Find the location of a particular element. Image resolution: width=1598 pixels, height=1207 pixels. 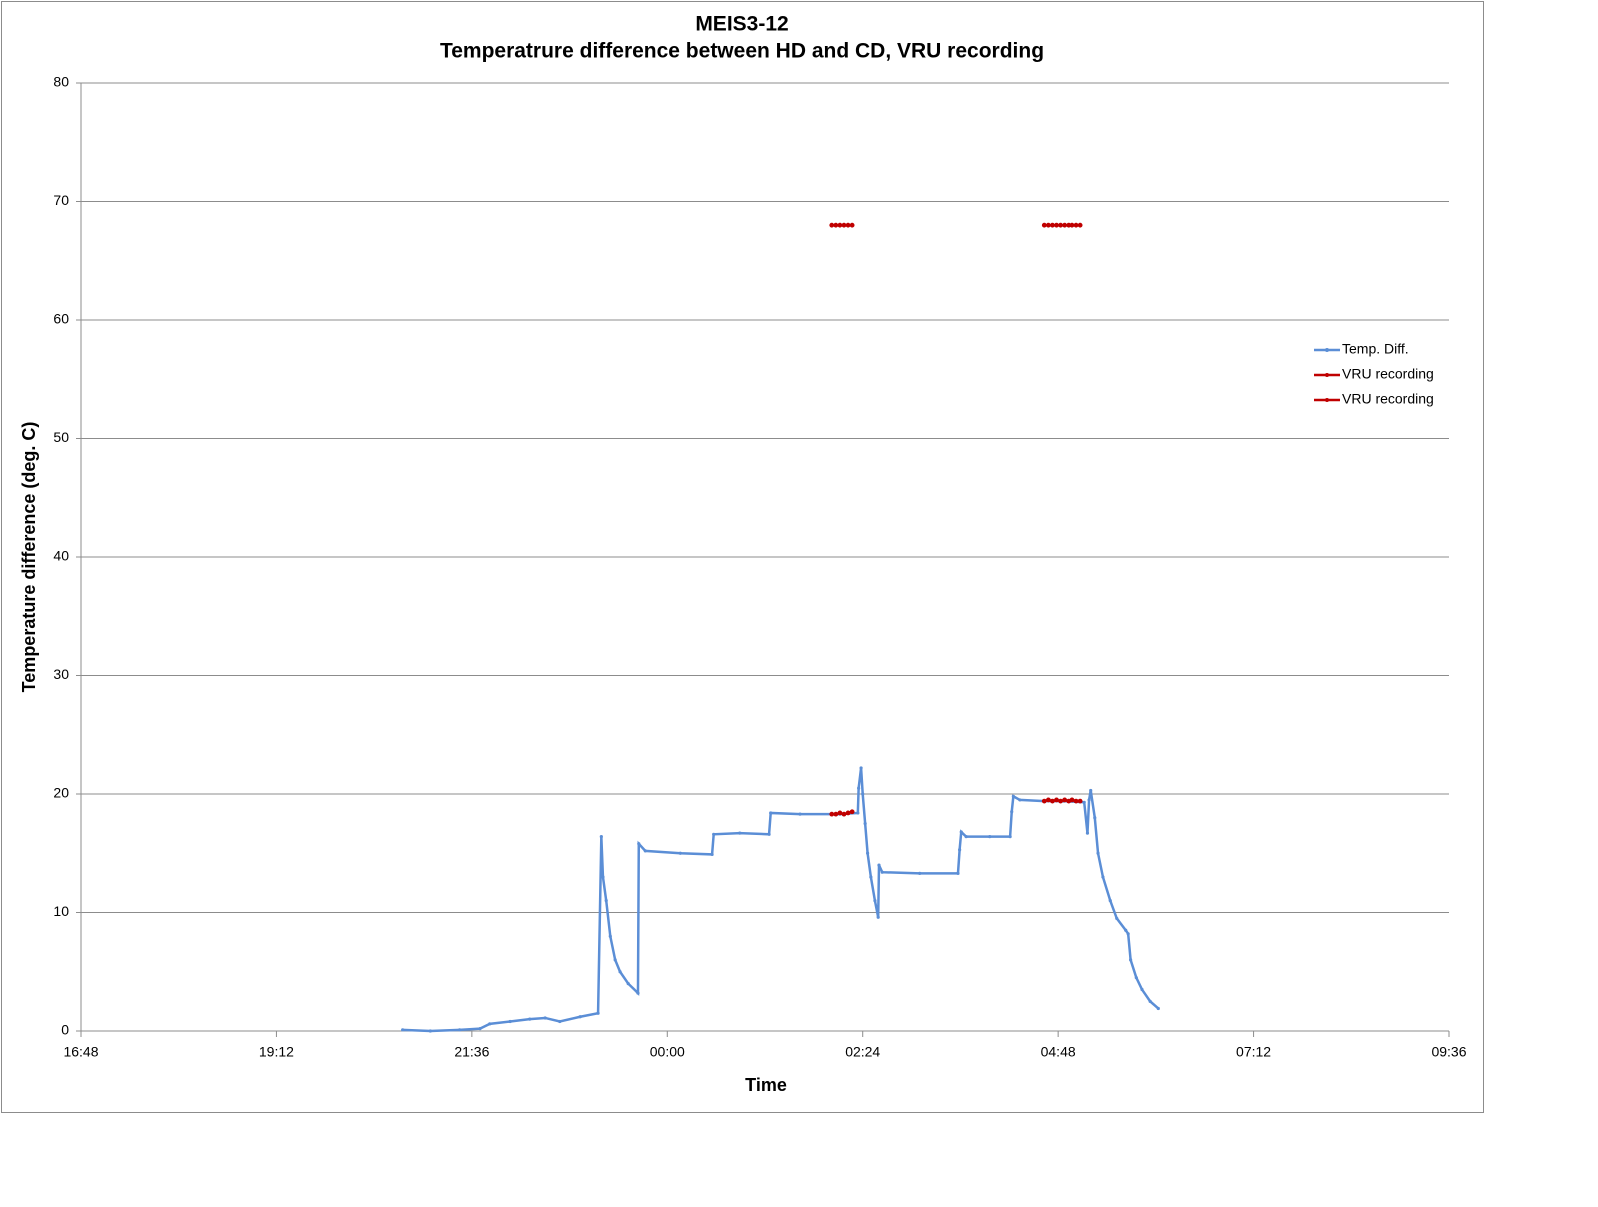

x-tick-label: 19:12 is located at coordinates (276, 1052).